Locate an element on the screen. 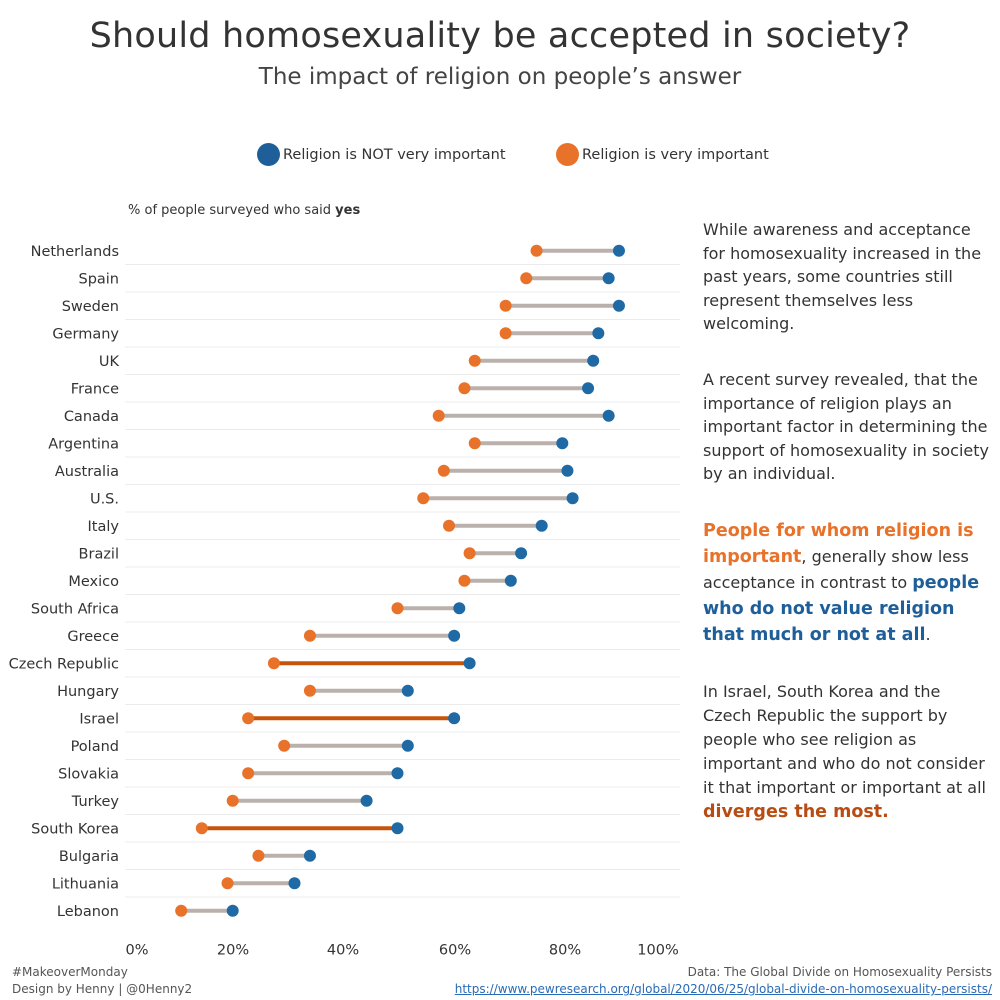 This screenshot has width=1000, height=1000. story-orange-highlight: People for whom religion is important is located at coordinates (838, 544).